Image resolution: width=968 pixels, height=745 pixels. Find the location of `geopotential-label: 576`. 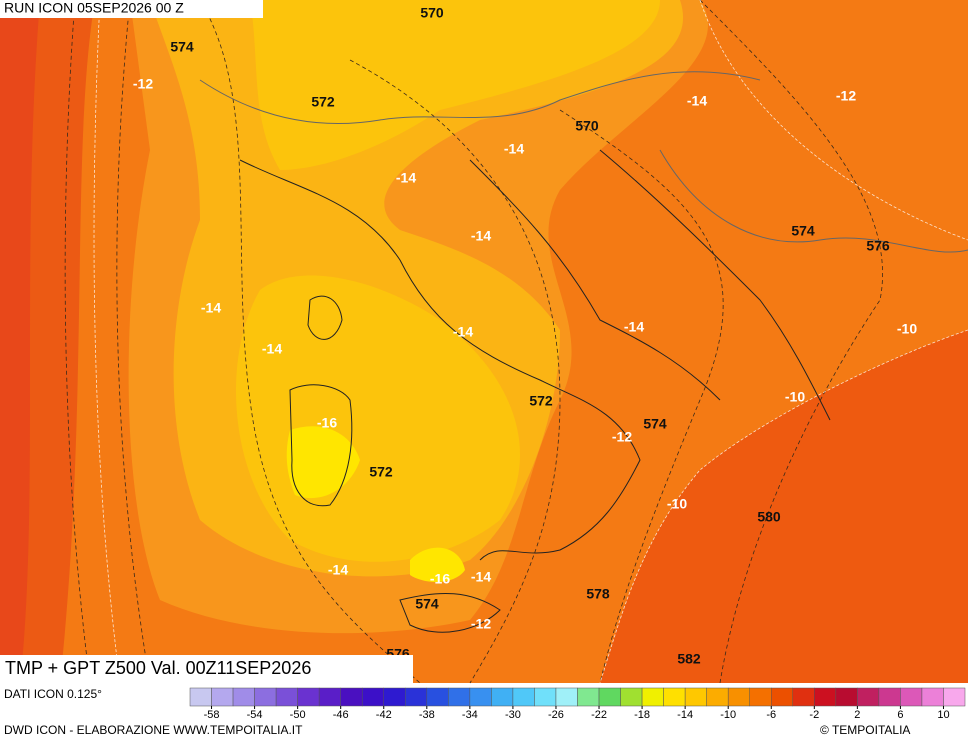

geopotential-label: 576 is located at coordinates (878, 246).